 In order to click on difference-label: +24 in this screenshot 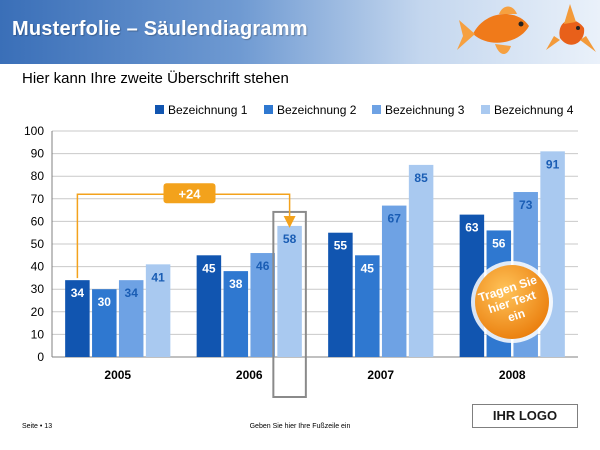, I will do `click(189, 193)`.